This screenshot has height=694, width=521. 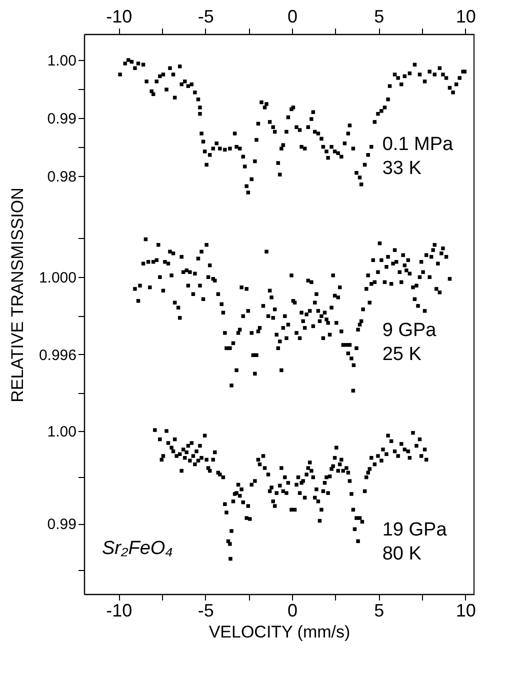 What do you see at coordinates (402, 354) in the screenshot?
I see `annotation: 25 K` at bounding box center [402, 354].